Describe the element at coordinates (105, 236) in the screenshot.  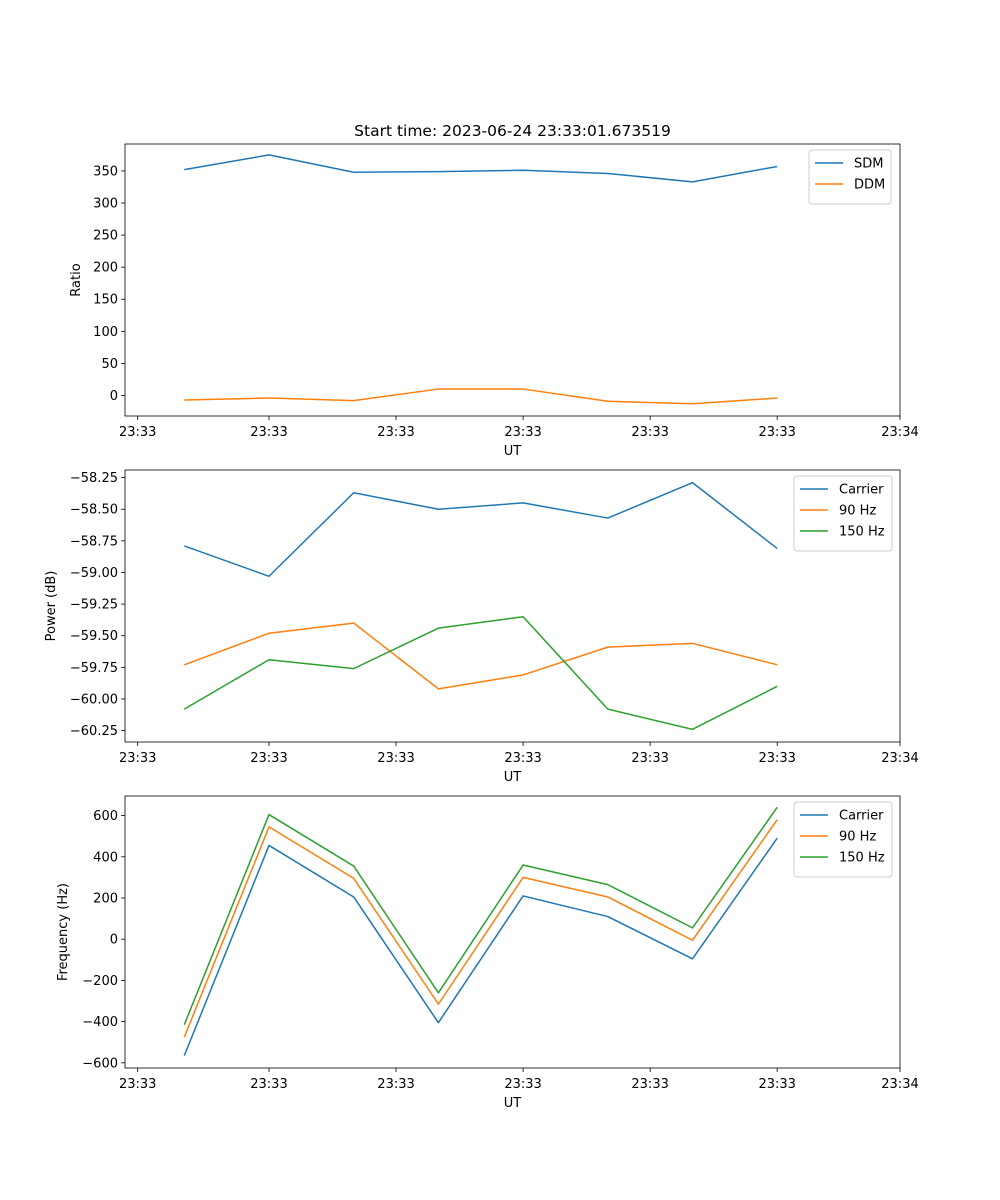
I see `y-tick-label: 250` at that location.